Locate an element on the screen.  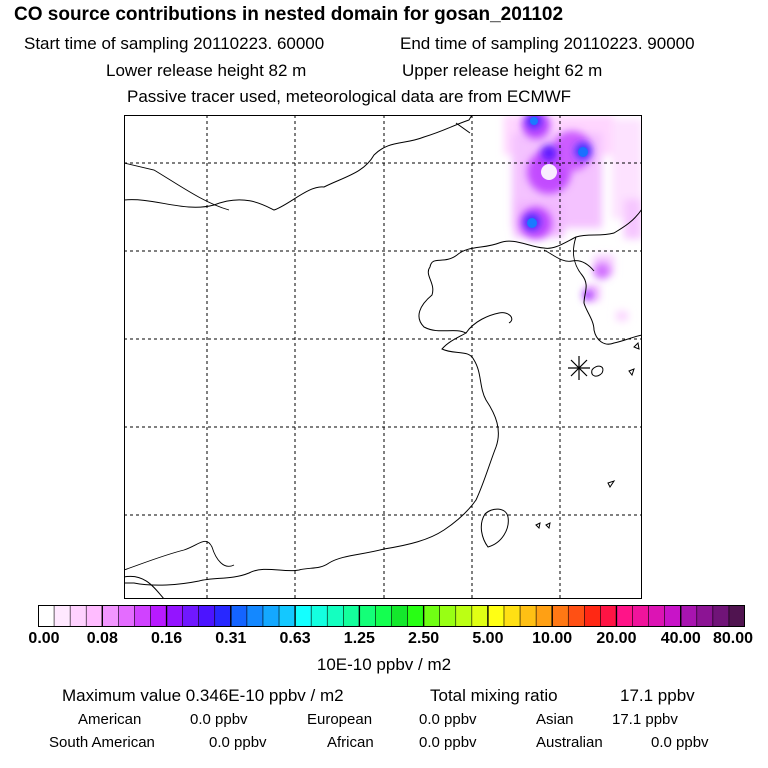
australian-value: 0.0 ppbv is located at coordinates (680, 742).